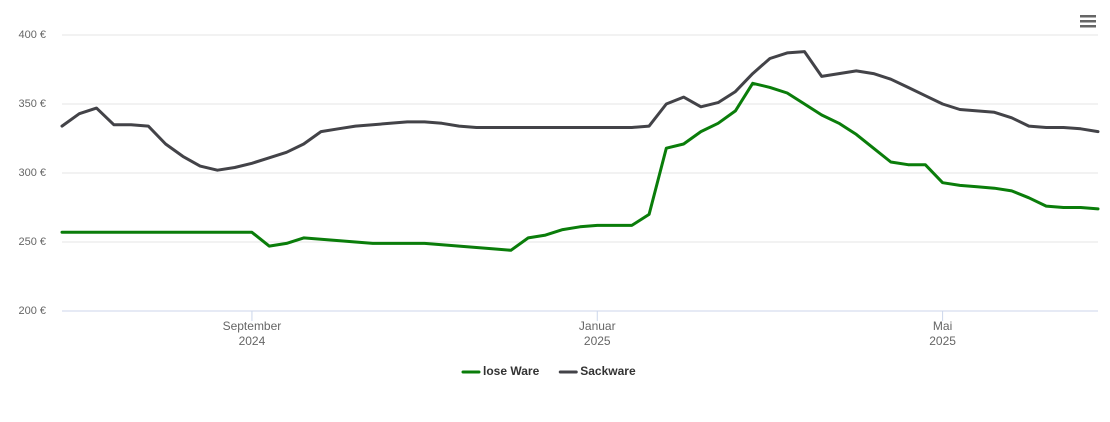  What do you see at coordinates (32, 242) in the screenshot?
I see `y-tick-label: 250 €` at bounding box center [32, 242].